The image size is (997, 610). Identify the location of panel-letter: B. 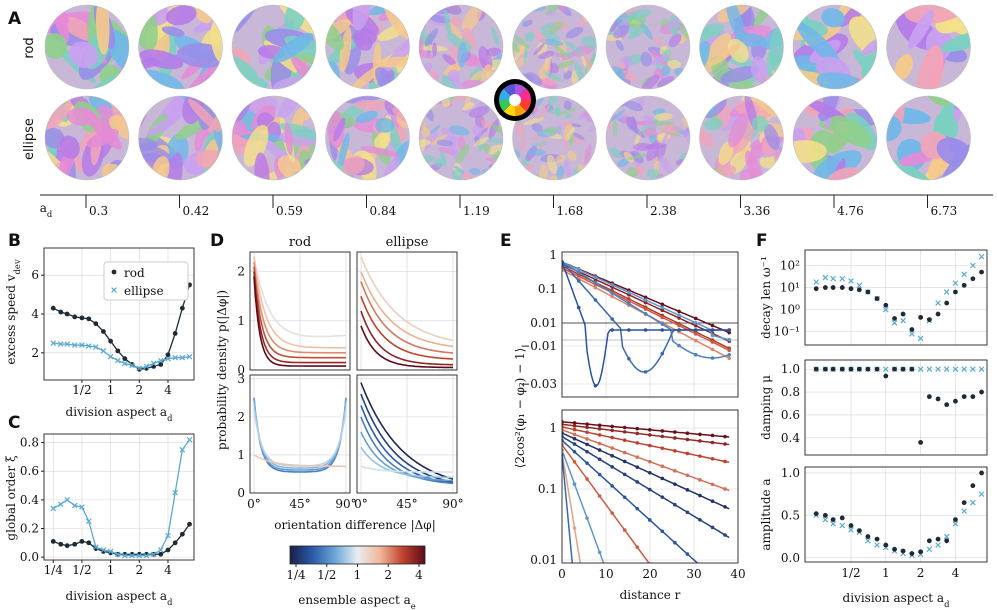
(14, 241).